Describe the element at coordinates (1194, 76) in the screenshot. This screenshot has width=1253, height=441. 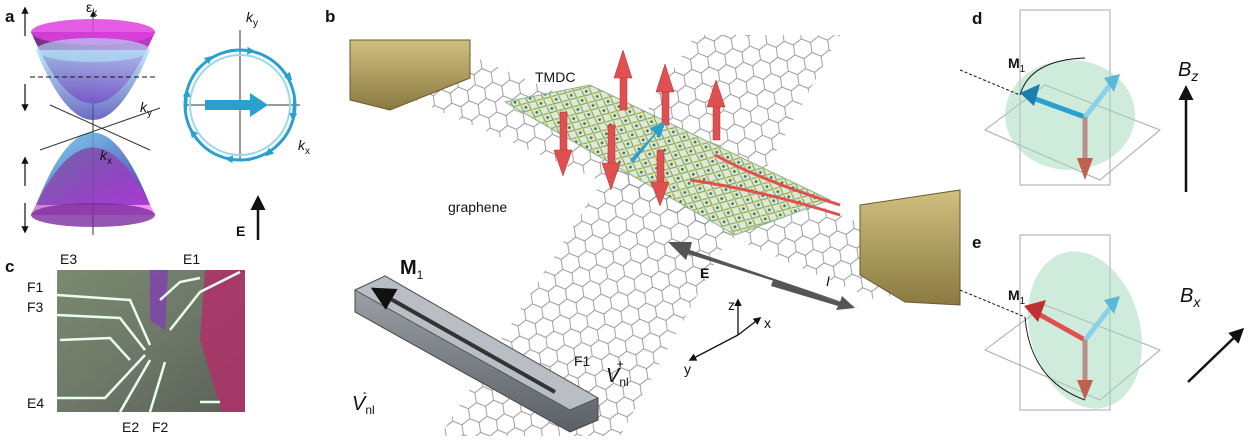
I see `text-part: z` at that location.